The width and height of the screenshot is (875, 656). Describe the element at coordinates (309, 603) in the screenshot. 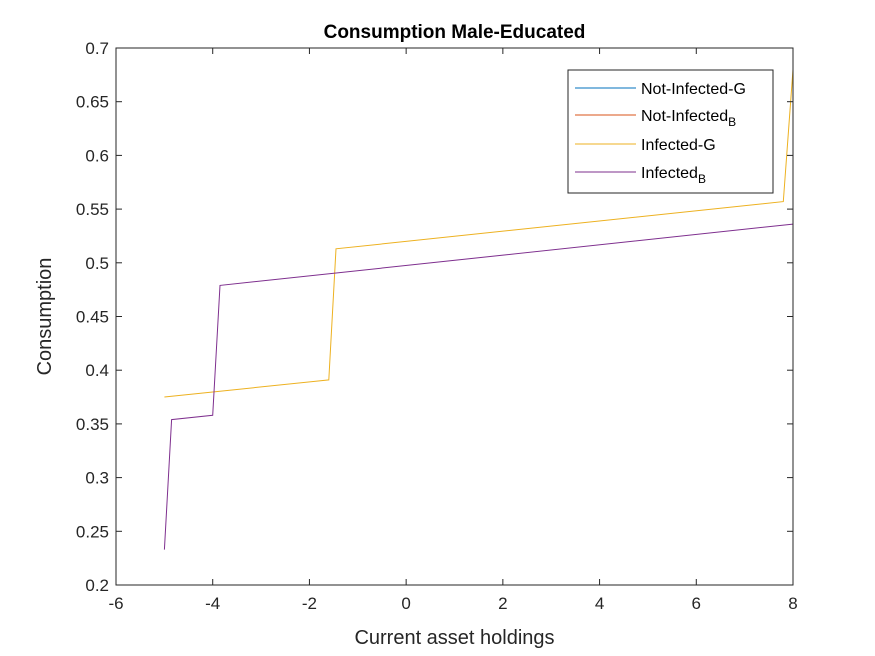

I see `x-tick-label: -2` at that location.